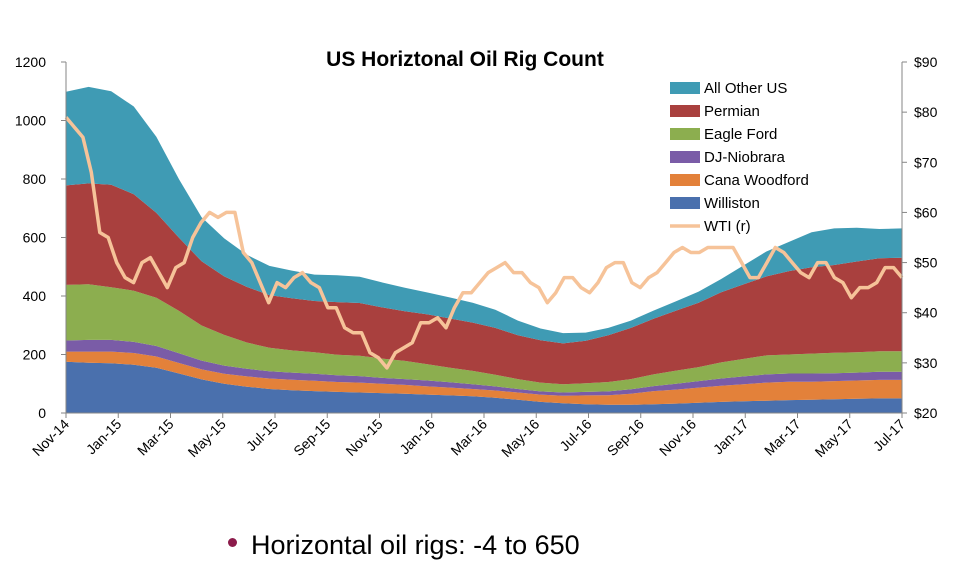  Describe the element at coordinates (745, 88) in the screenshot. I see `legend-label-all-other-us: All Other US` at that location.